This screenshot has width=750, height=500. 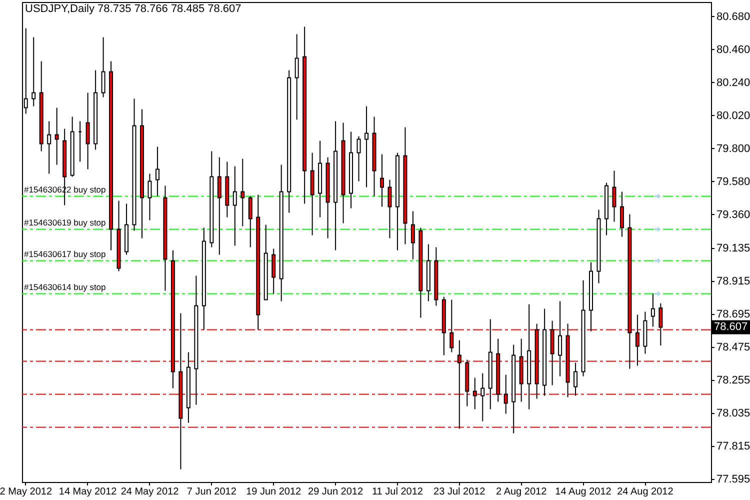 What do you see at coordinates (274, 492) in the screenshot?
I see `x-tick-label: 19 Jun 2012` at bounding box center [274, 492].